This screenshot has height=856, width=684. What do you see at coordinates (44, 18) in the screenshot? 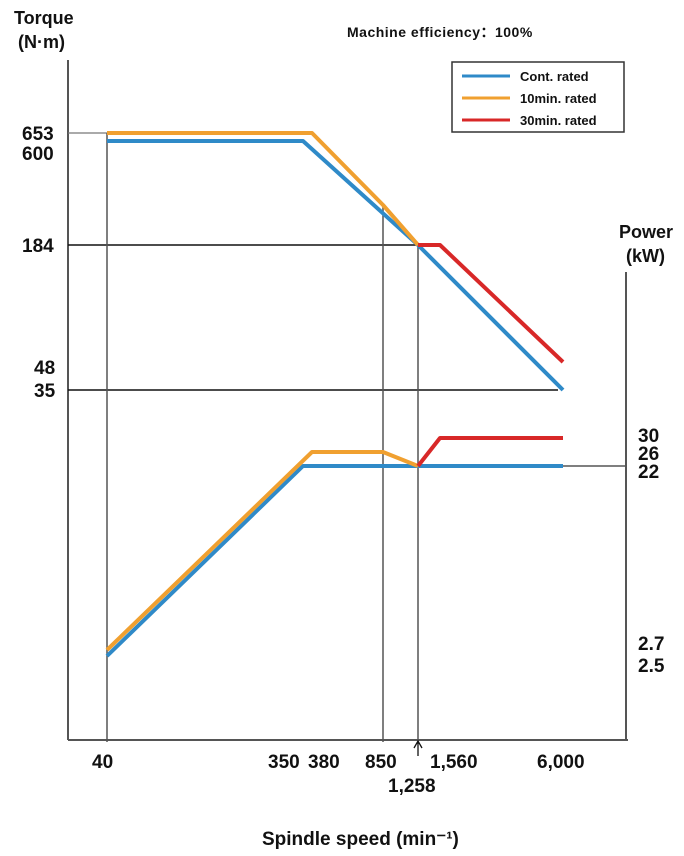
I see `torque-axis-title: Torque` at bounding box center [44, 18].